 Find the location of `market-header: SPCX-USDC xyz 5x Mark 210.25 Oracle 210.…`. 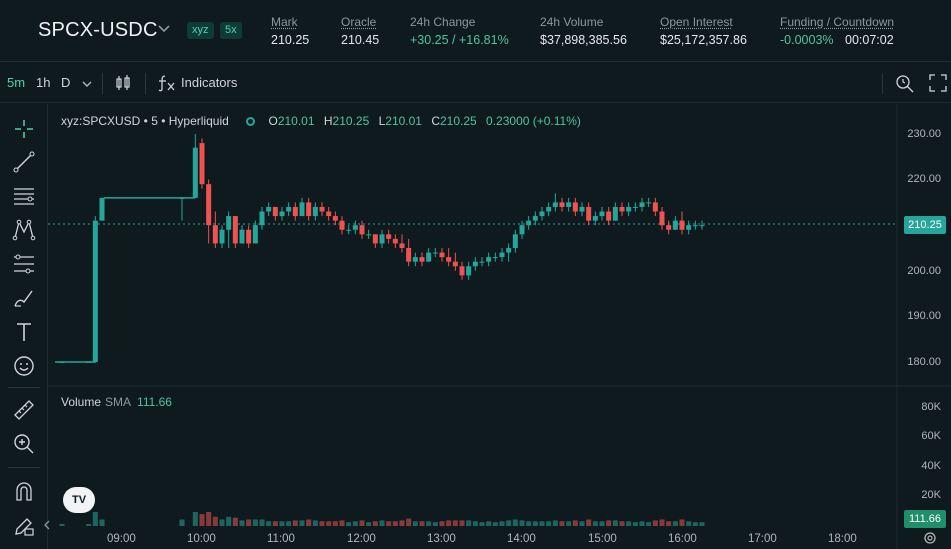

market-header: SPCX-USDC xyz 5x Mark 210.25 Oracle 210.… is located at coordinates (475, 31).